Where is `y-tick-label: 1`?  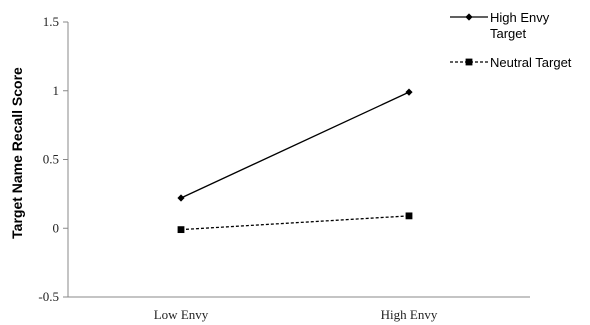
y-tick-label: 1 is located at coordinates (56, 90).